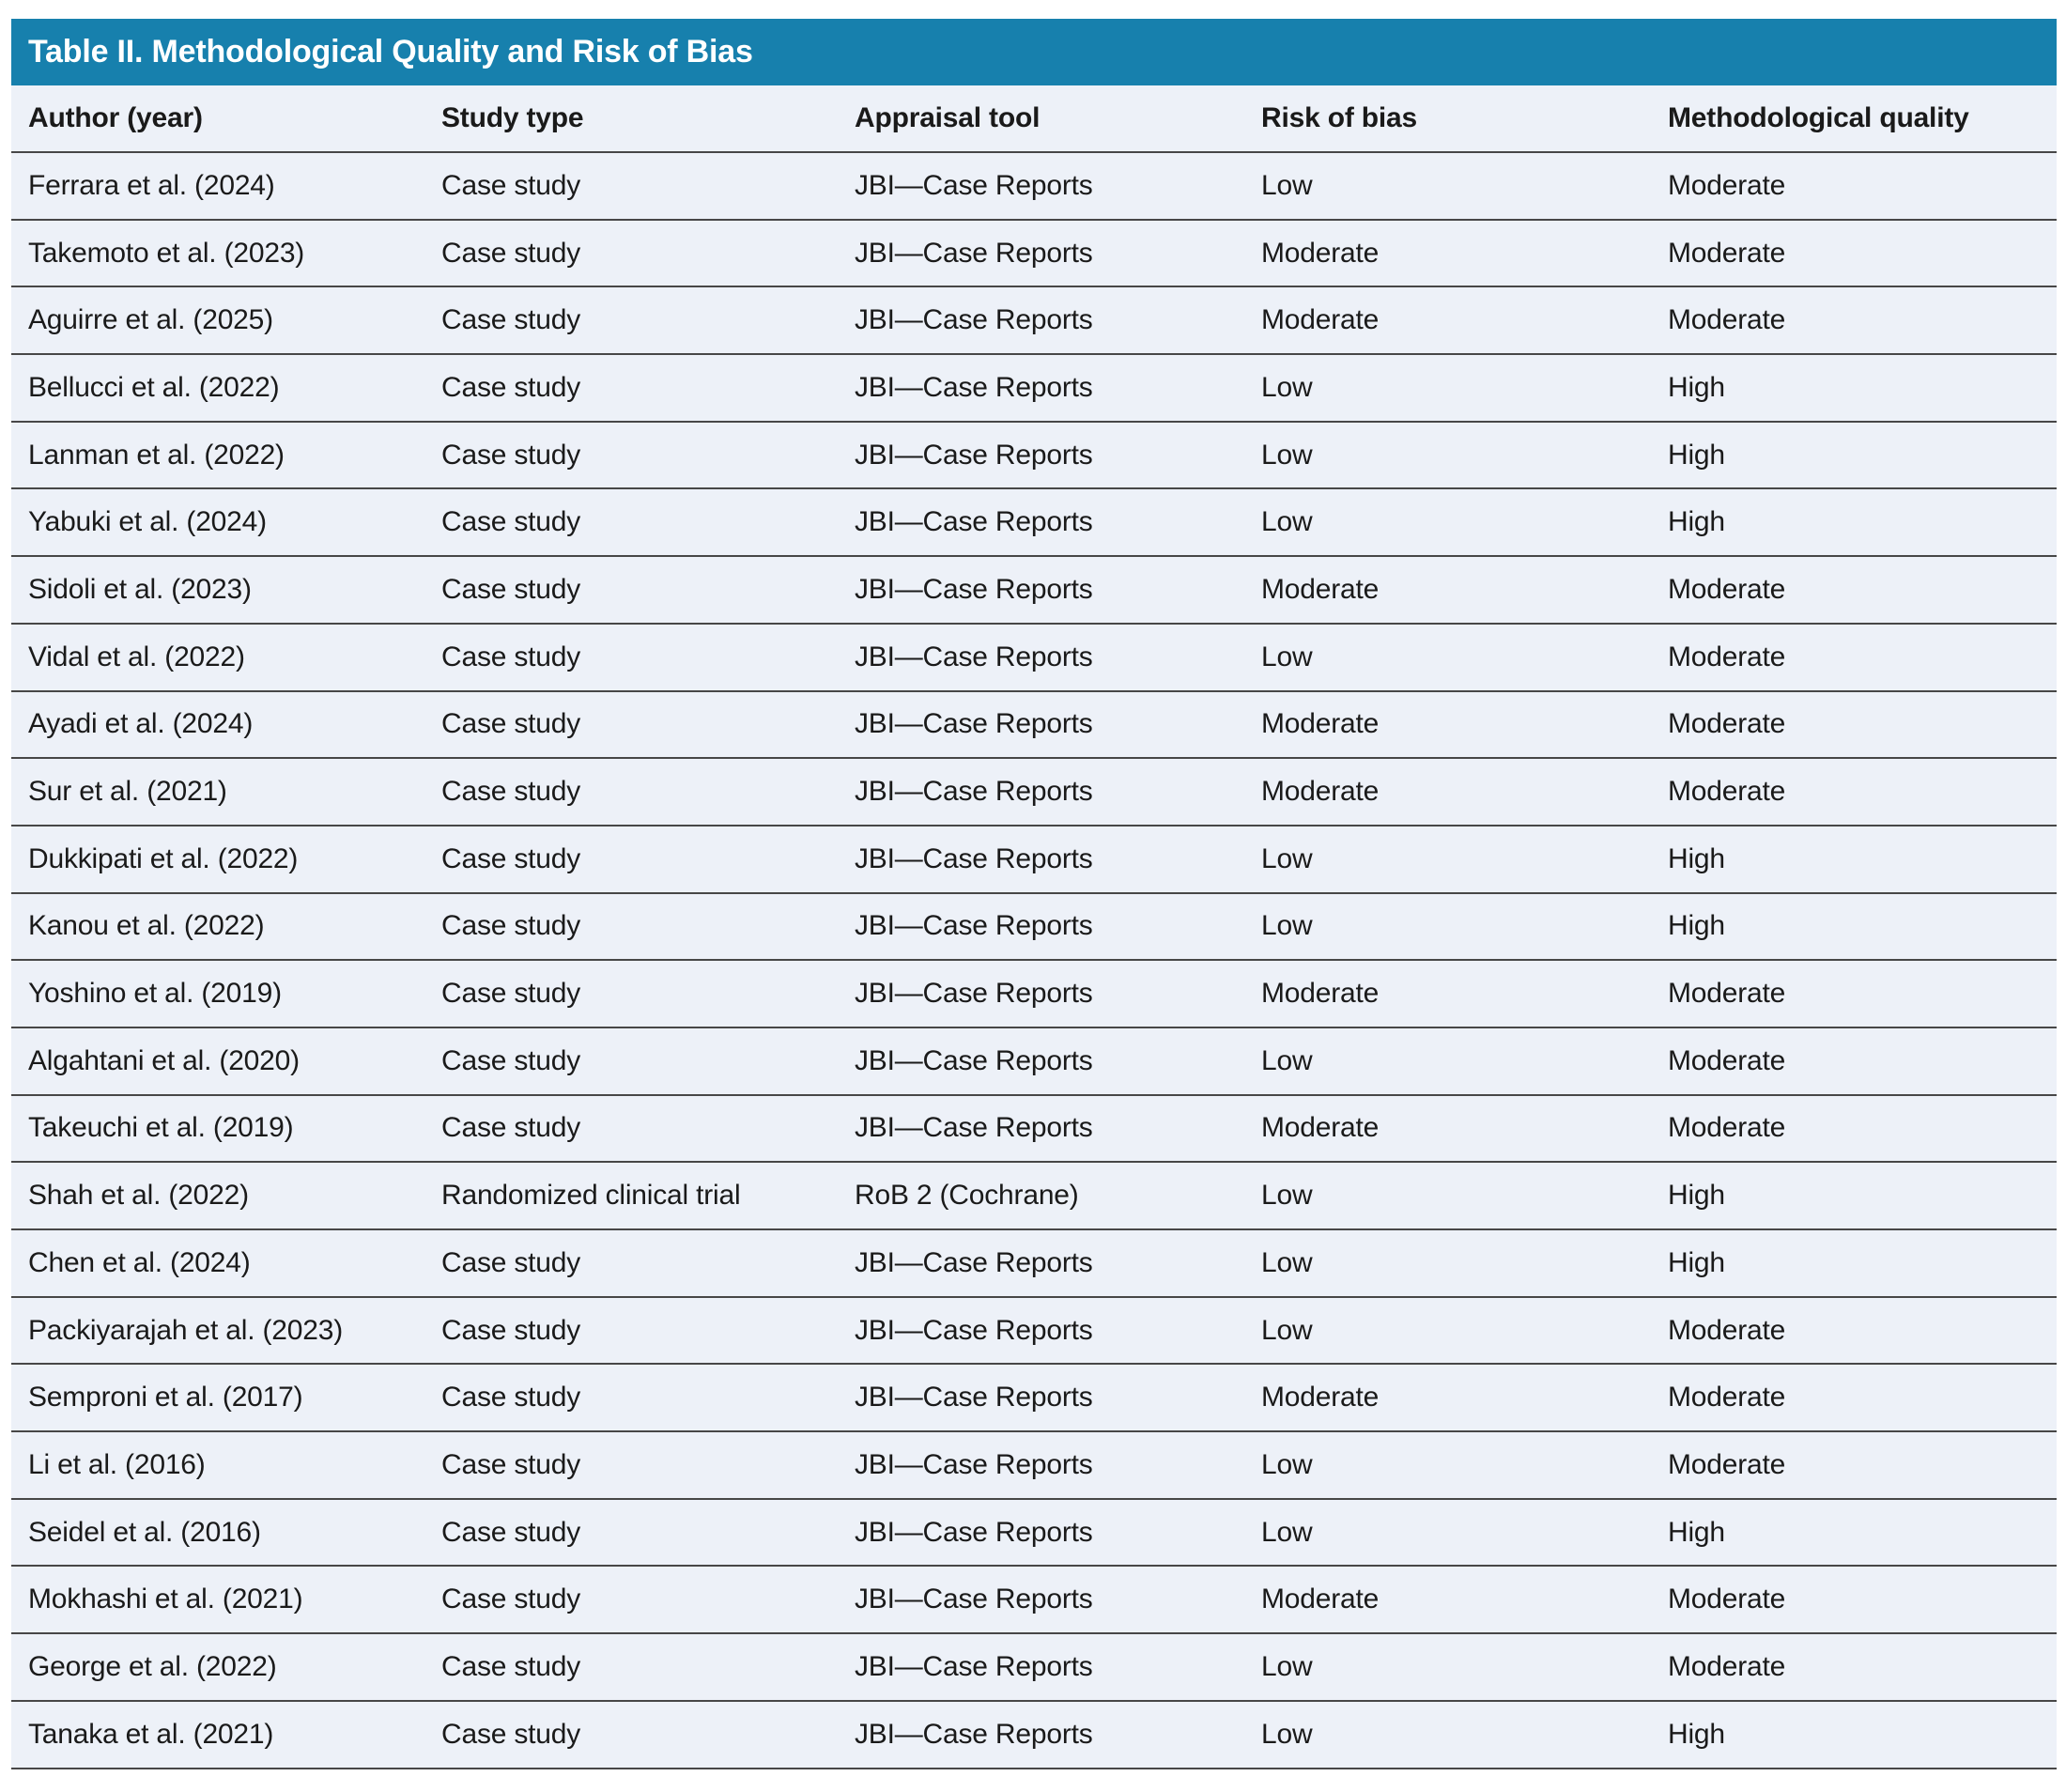  Describe the element at coordinates (217, 119) in the screenshot. I see `column-header: Author (year)` at that location.